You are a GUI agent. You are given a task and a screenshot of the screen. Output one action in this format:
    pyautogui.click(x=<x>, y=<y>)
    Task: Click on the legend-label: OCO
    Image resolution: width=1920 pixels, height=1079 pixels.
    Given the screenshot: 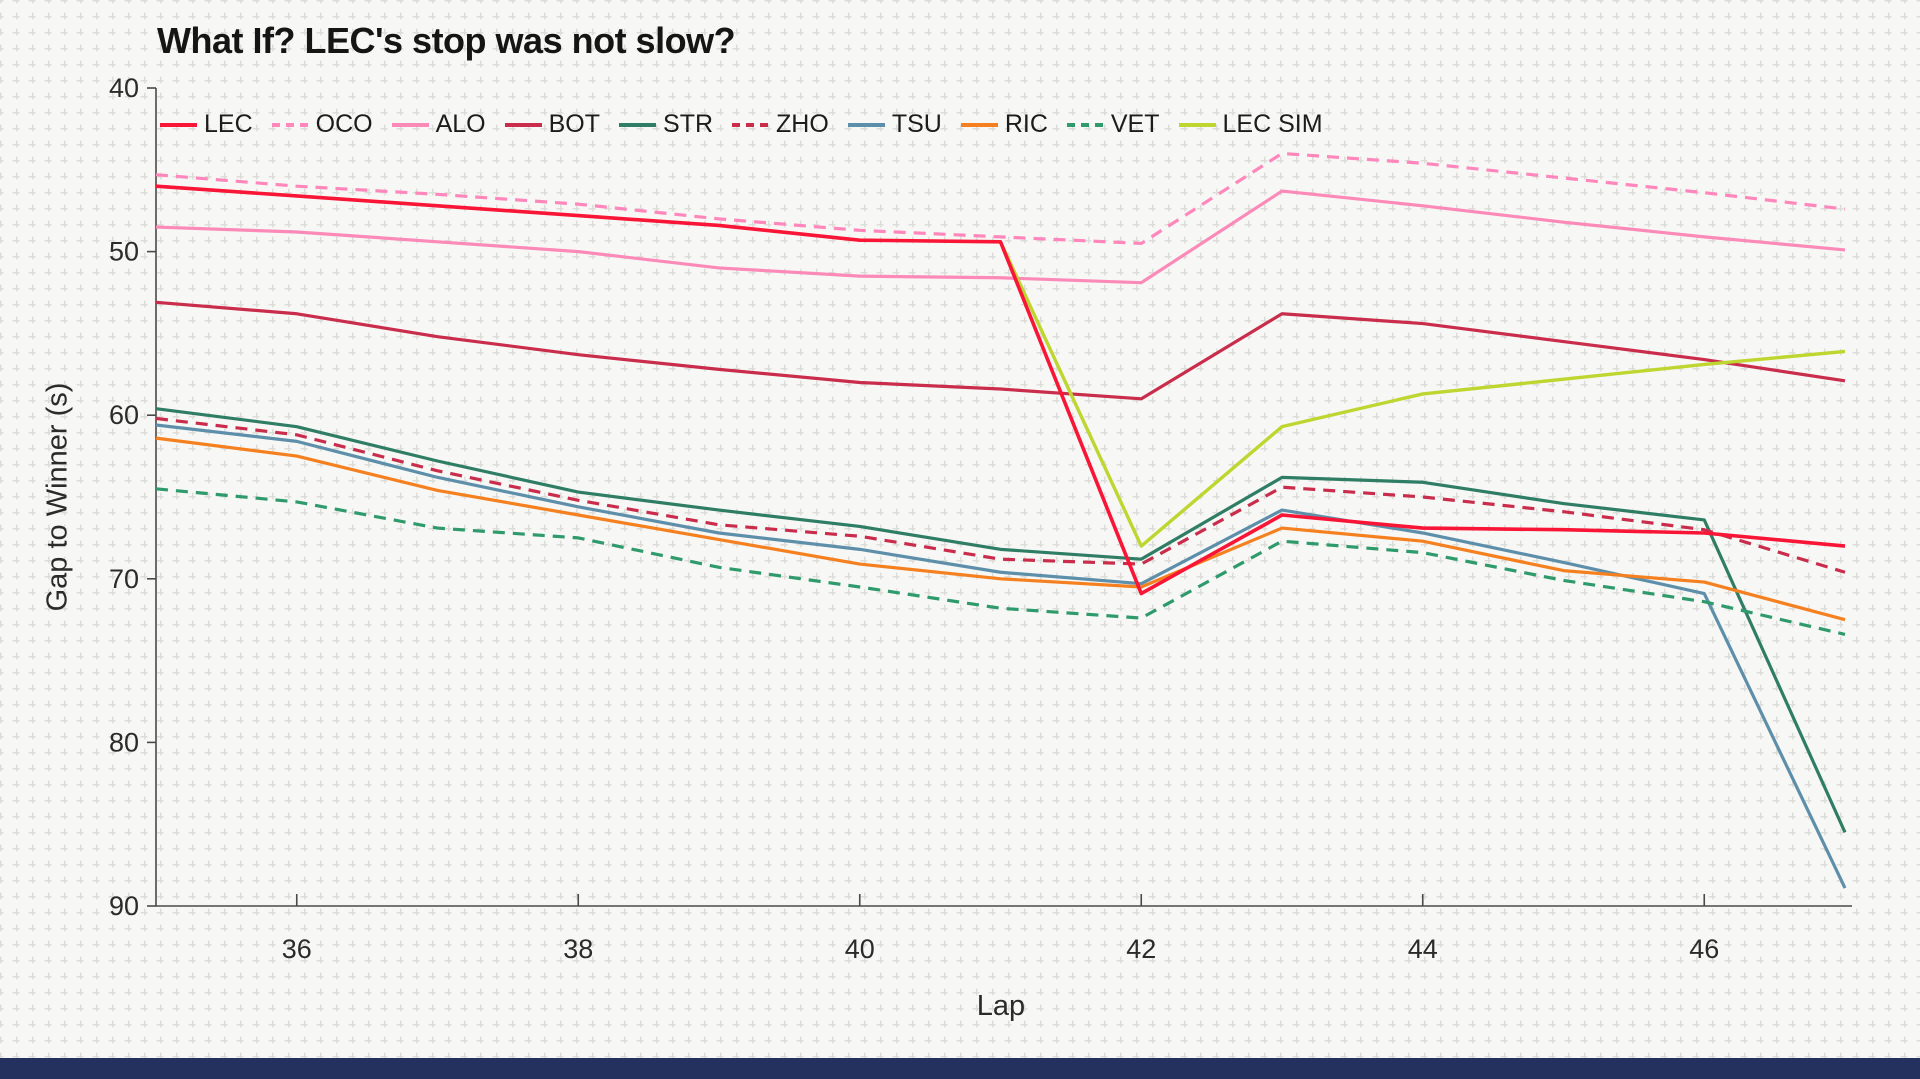 What is the action you would take?
    pyautogui.click(x=344, y=124)
    